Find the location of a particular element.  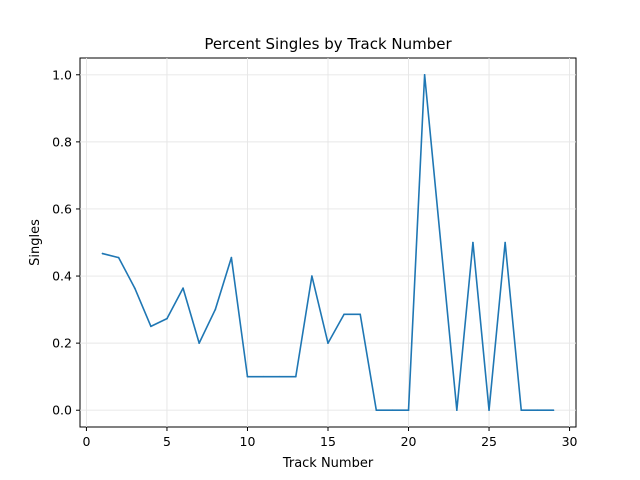

y-tick-label: 0.8 is located at coordinates (62, 141).